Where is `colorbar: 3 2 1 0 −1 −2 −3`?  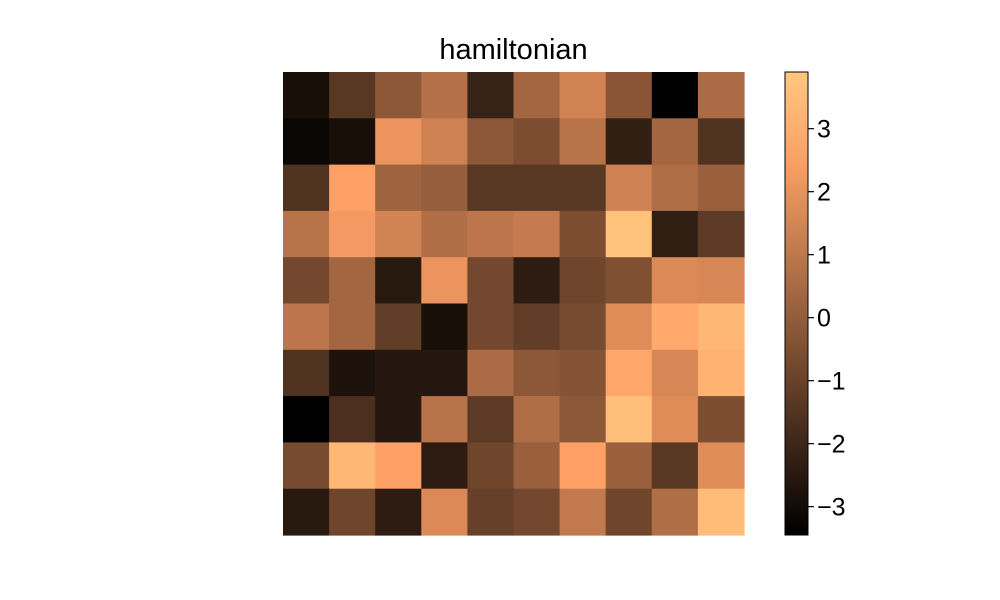
colorbar: 3 2 1 0 −1 −2 −3 is located at coordinates (815, 303).